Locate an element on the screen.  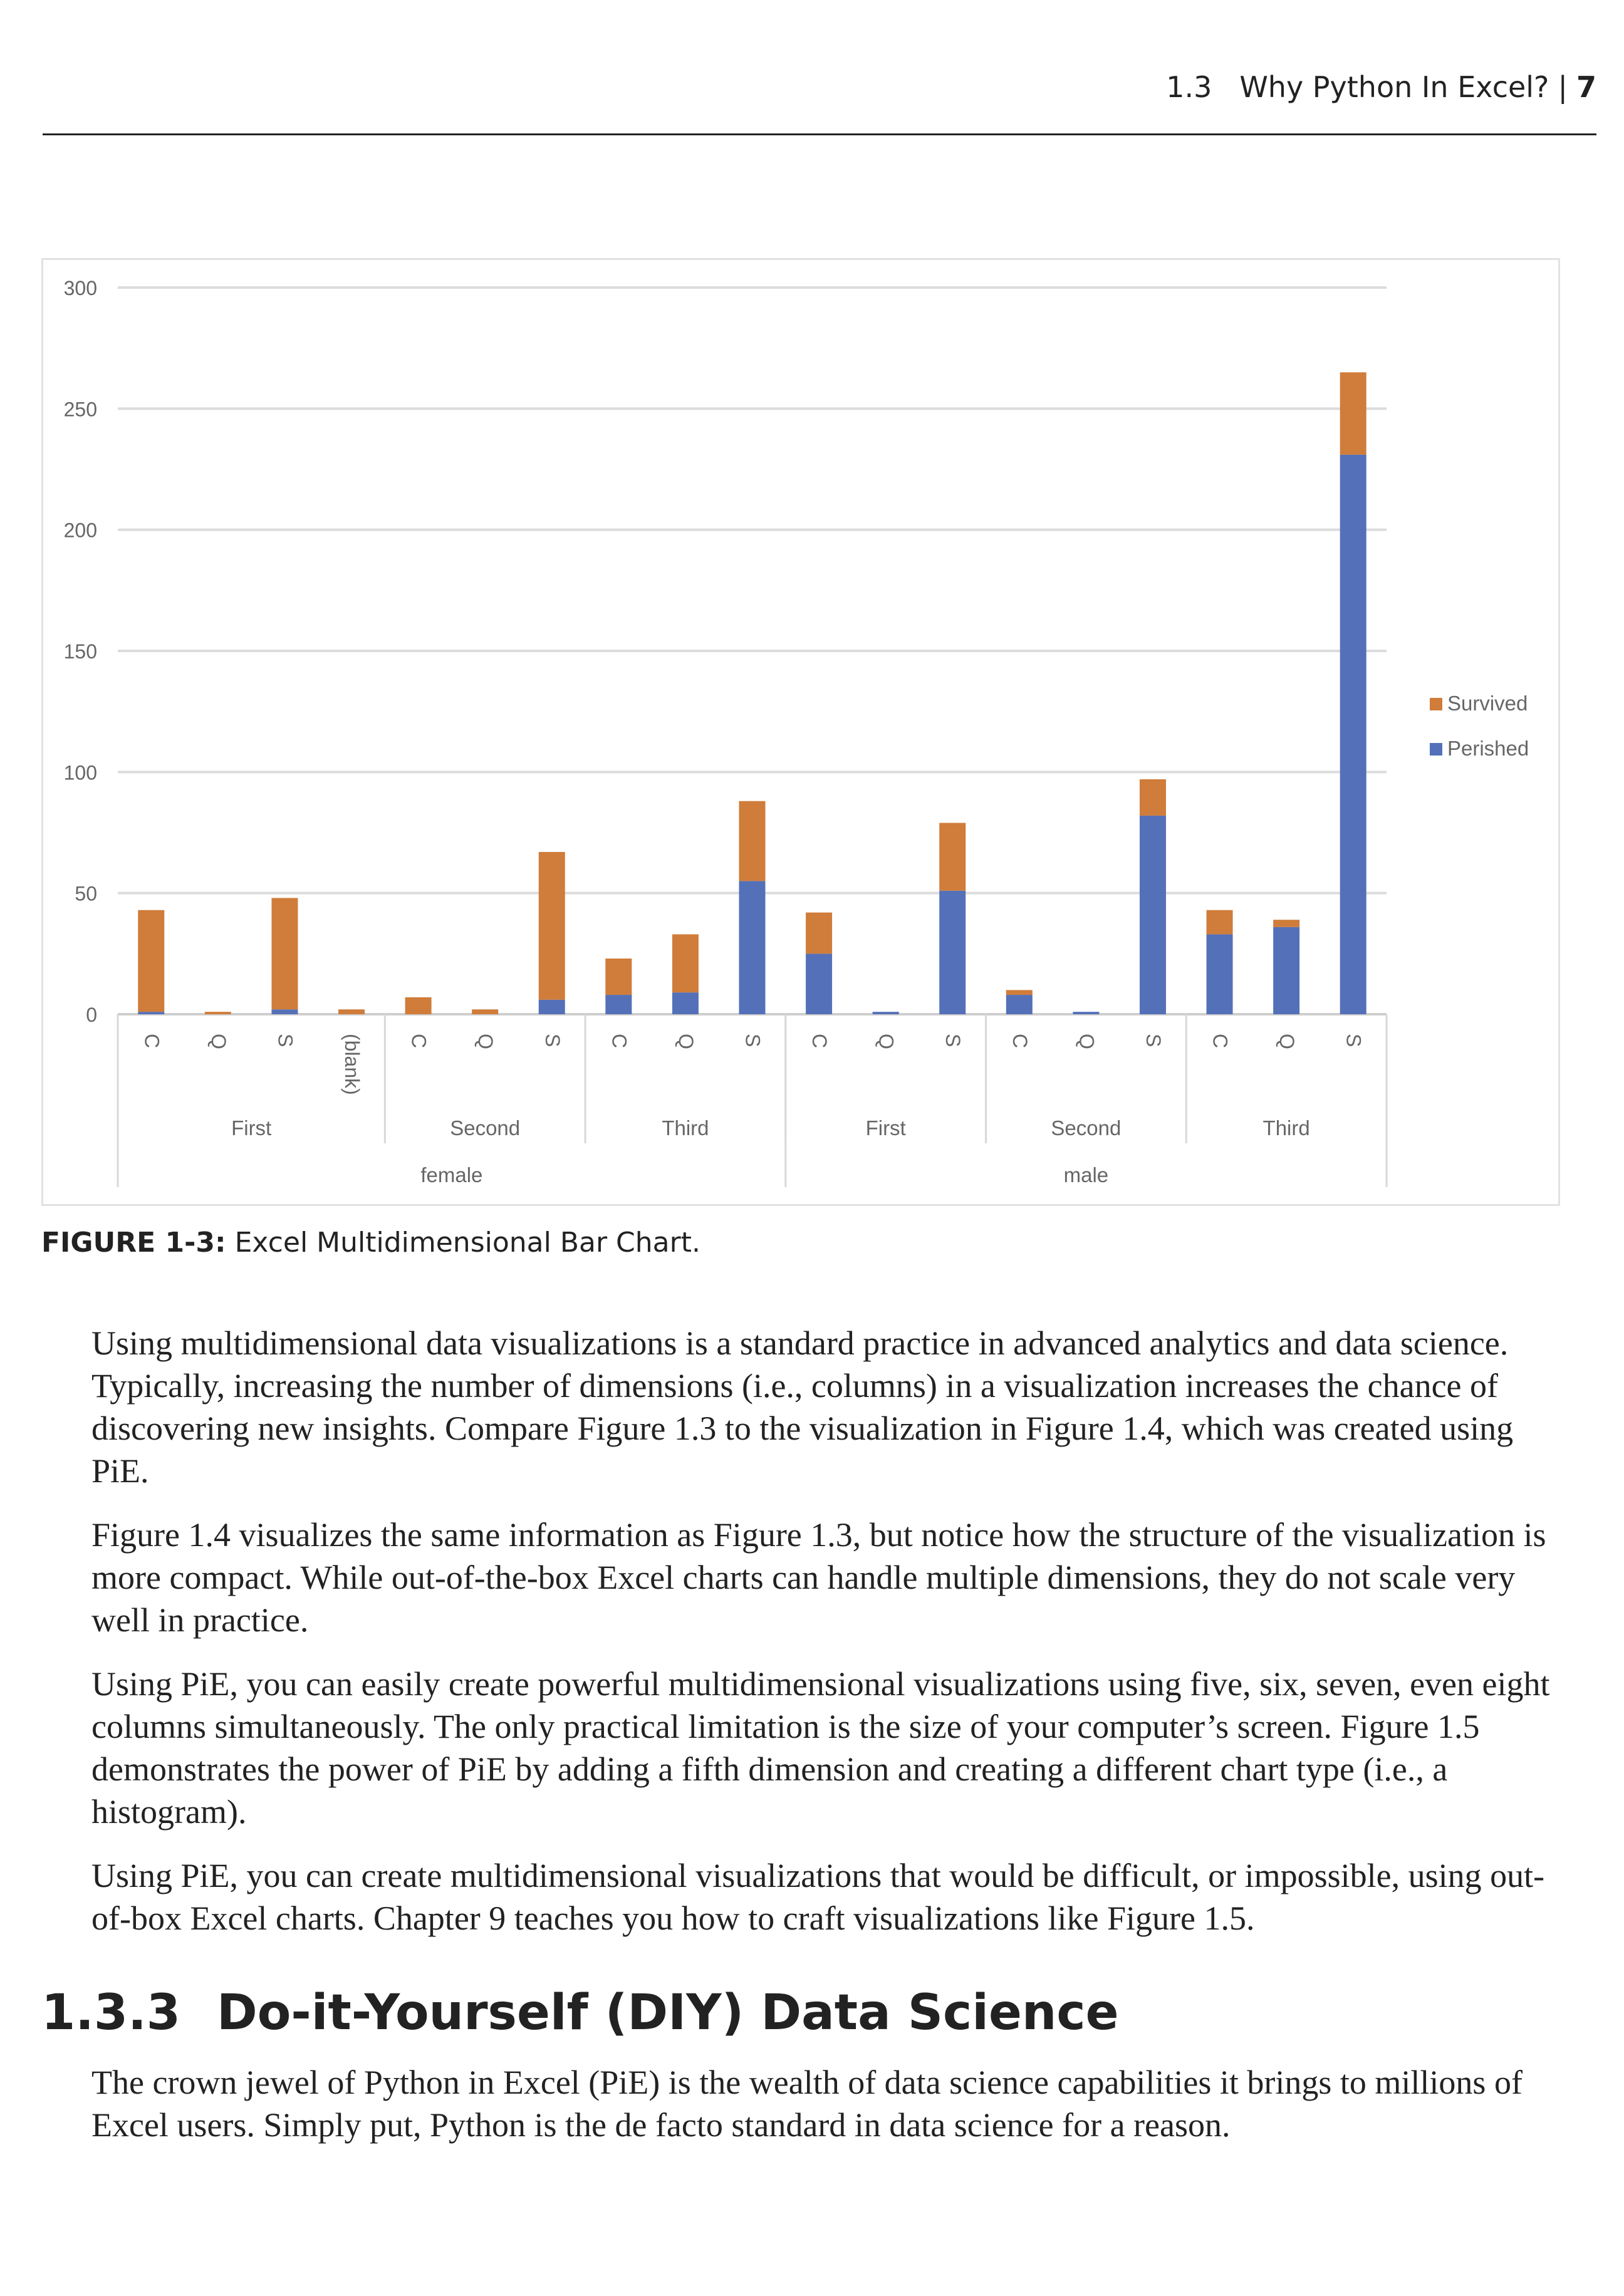
legend-label: Survived is located at coordinates (1487, 703).